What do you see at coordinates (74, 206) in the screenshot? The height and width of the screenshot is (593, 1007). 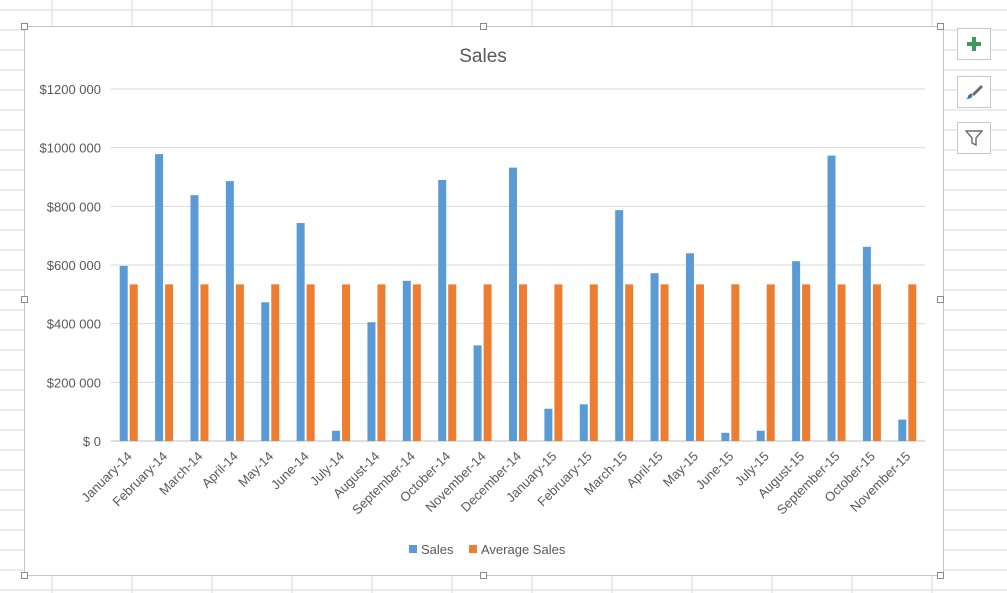 I see `y-tick-label: $800 000` at bounding box center [74, 206].